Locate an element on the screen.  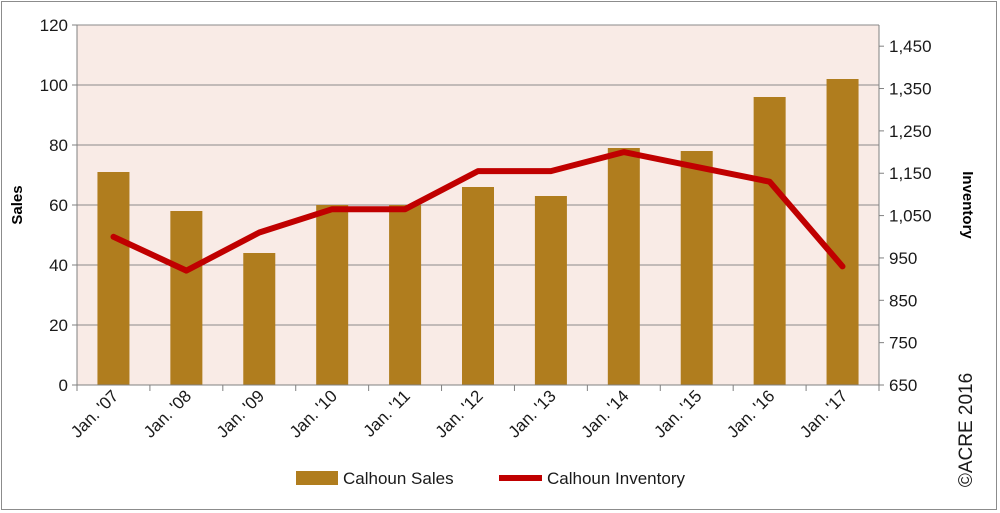
x-tick-label: Jan. '11 is located at coordinates (387, 413).